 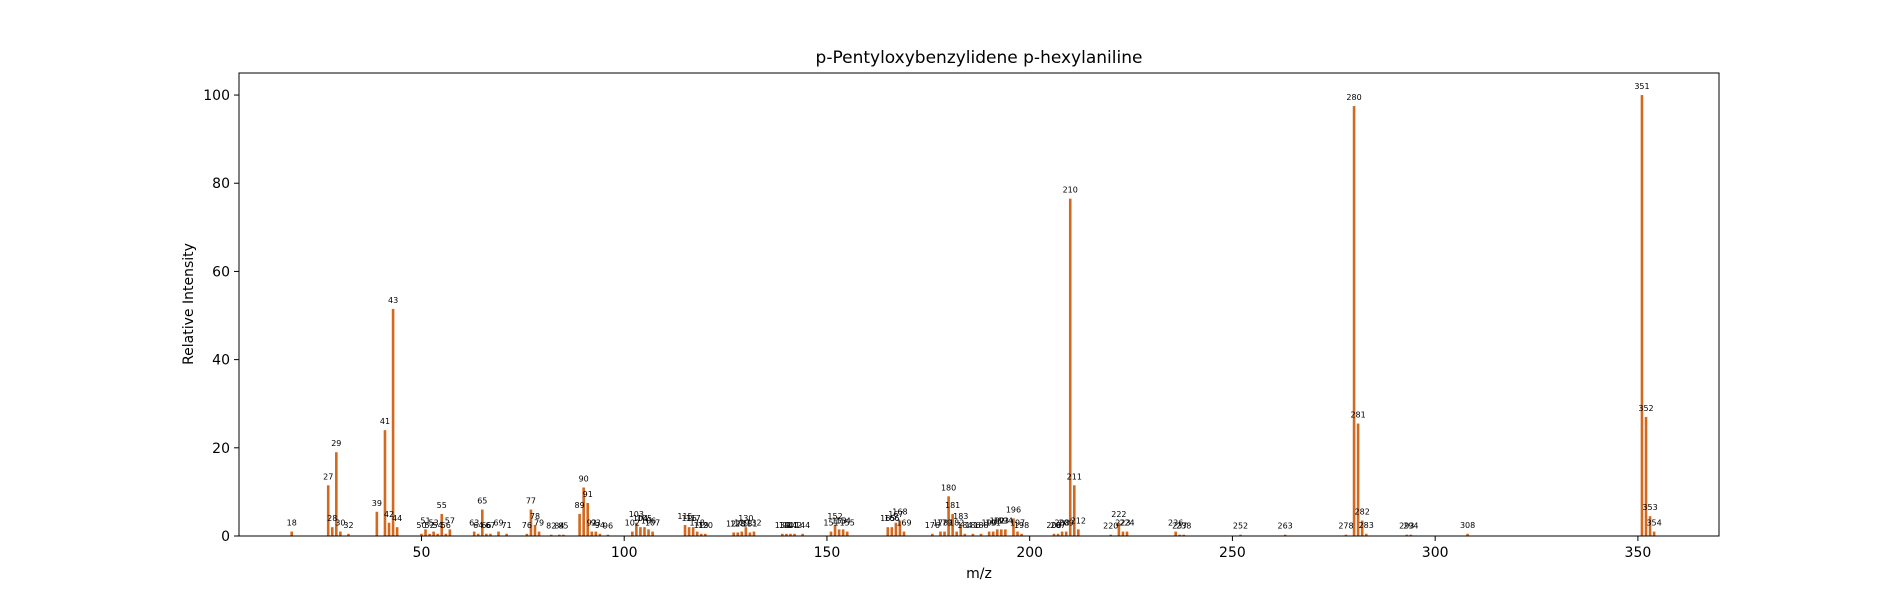 What do you see at coordinates (429, 525) in the screenshot?
I see `peak-label-52: 52` at bounding box center [429, 525].